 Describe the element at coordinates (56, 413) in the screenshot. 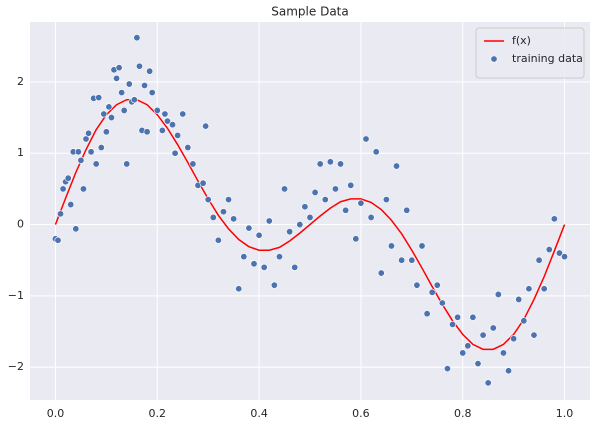

I see `x-tick-label: 0.0` at that location.